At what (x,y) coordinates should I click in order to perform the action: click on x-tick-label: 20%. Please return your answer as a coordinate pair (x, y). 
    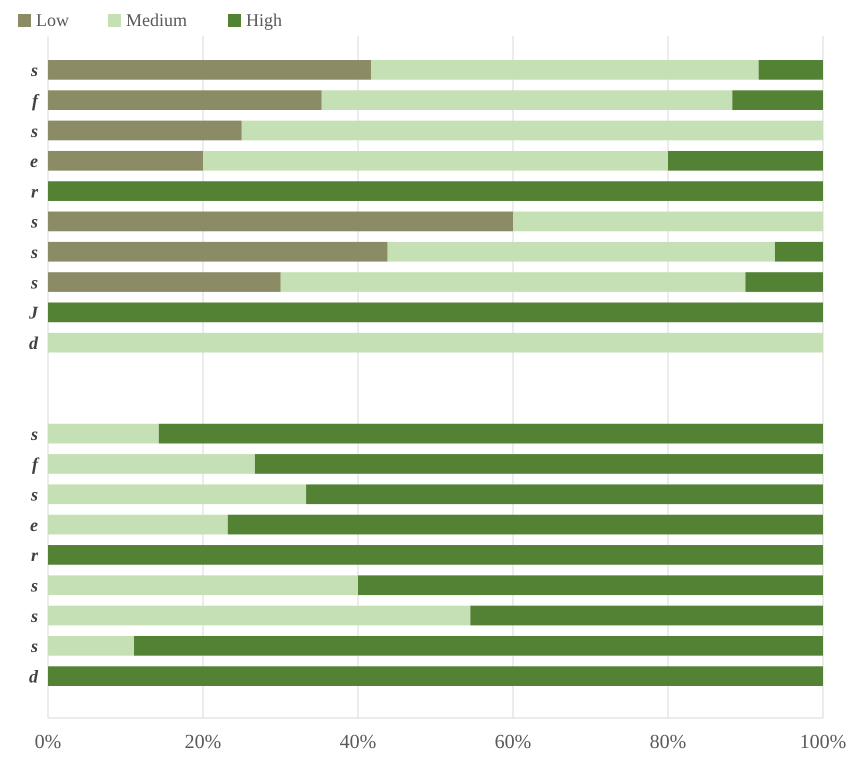
    Looking at the image, I should click on (203, 742).